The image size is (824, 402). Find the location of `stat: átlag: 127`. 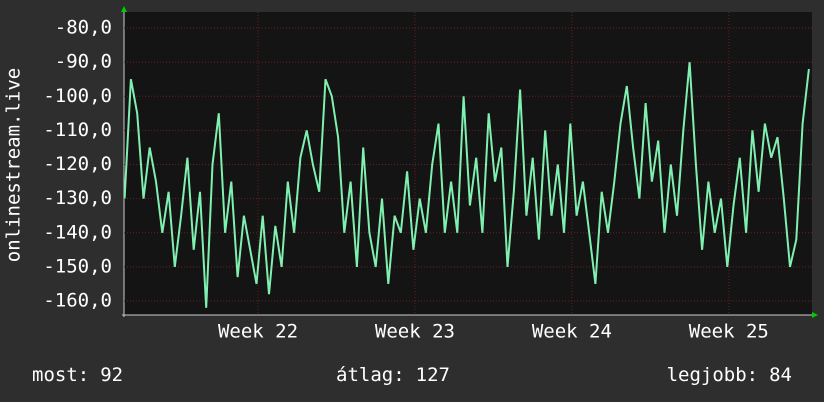

stat: átlag: 127 is located at coordinates (393, 375).